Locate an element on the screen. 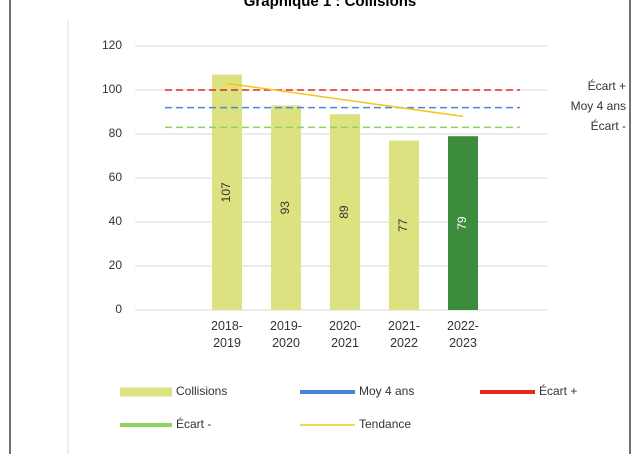  y-tick-label: 0 is located at coordinates (118, 309).